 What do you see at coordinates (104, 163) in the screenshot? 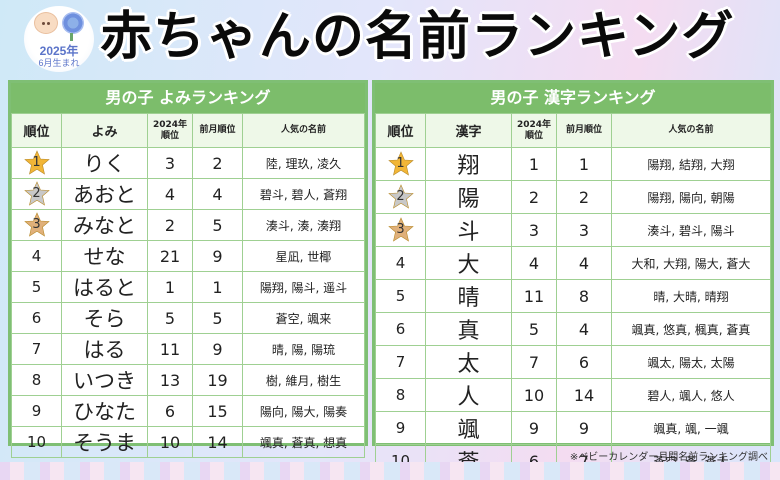
I see `reading-cell: りく` at bounding box center [104, 163].